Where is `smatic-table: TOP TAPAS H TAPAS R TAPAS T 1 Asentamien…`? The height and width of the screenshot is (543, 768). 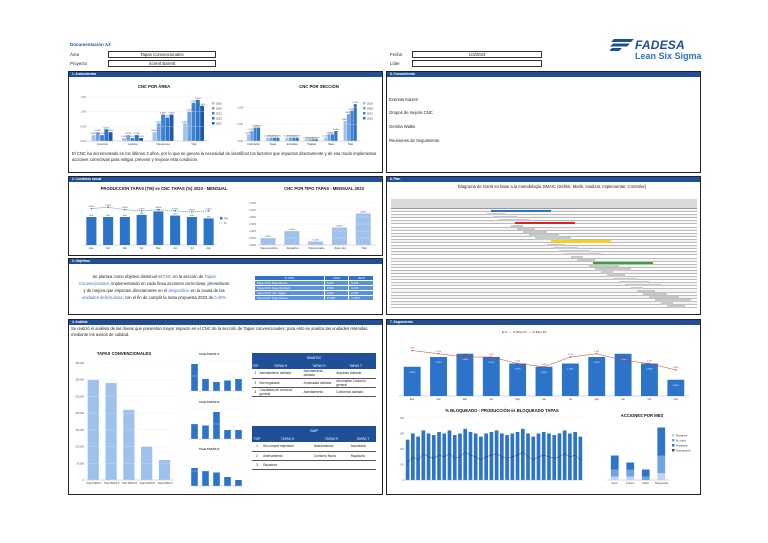 smatic-table: TOP TAPAS H TAPAS R TAPAS T 1 Asentamien… is located at coordinates (314, 379).